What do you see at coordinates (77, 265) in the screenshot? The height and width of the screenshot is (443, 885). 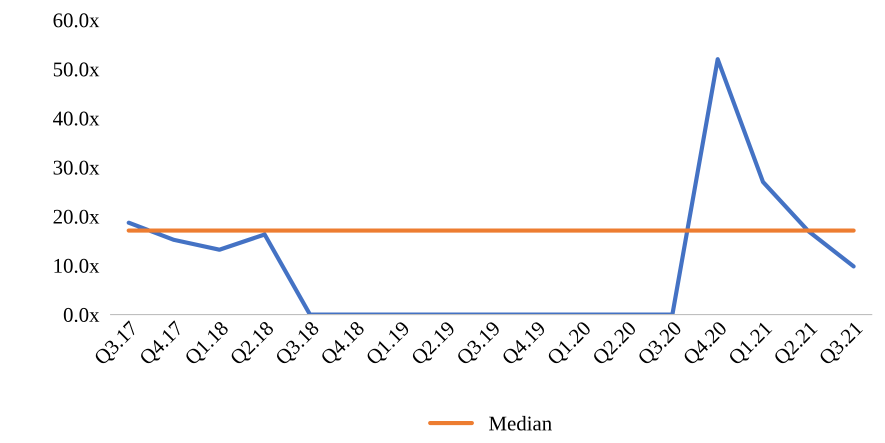 I see `y-tick-label: 10.0x` at bounding box center [77, 265].